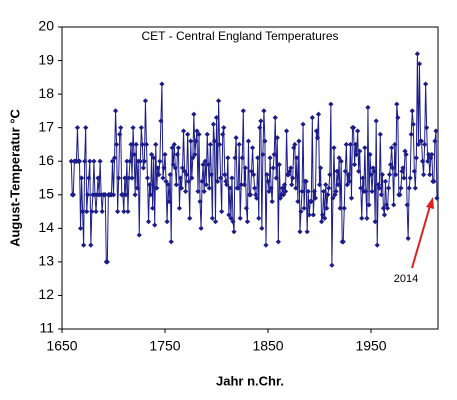 The width and height of the screenshot is (457, 400). Describe the element at coordinates (46, 26) in the screenshot. I see `y-tick-label: 20` at that location.